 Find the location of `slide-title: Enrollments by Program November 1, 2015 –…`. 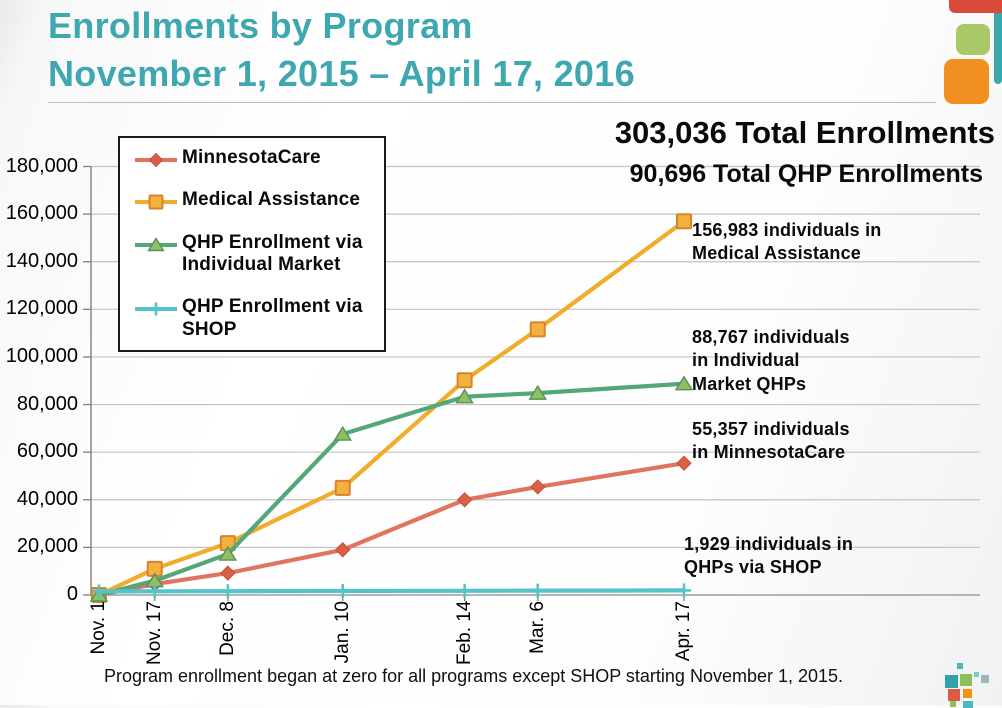

slide-title: Enrollments by Program November 1, 2015 –… is located at coordinates (341, 49).